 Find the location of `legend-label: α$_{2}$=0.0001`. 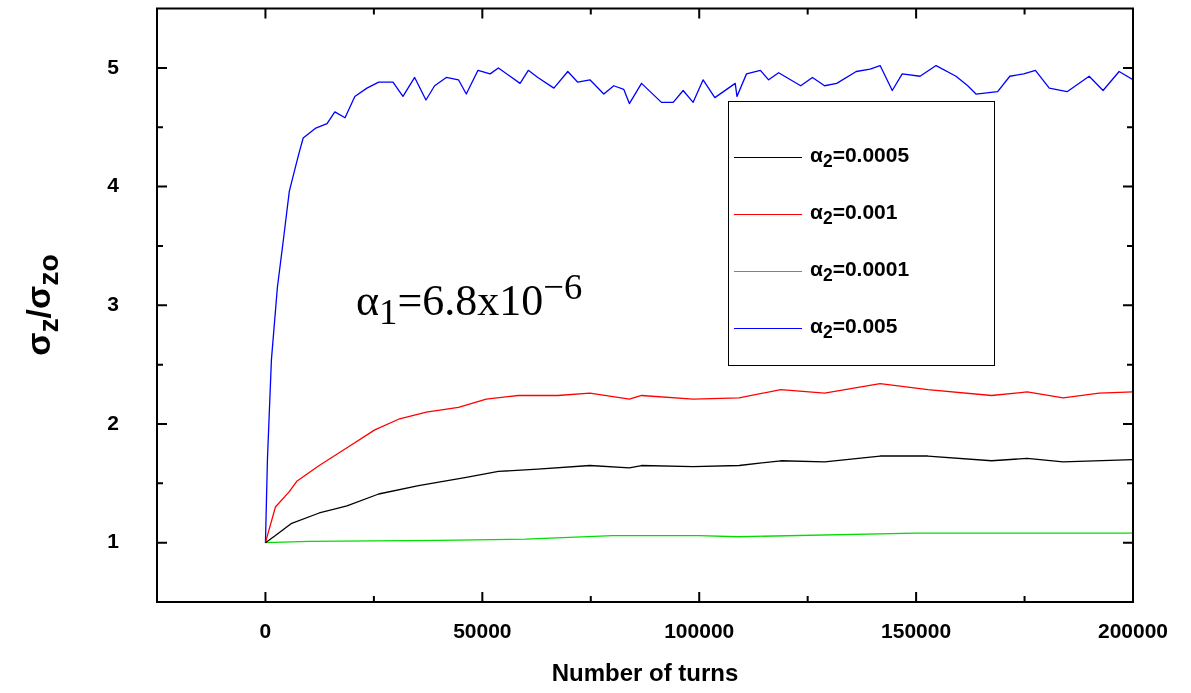

legend-label: α$_{2}$=0.0001 is located at coordinates (860, 271).